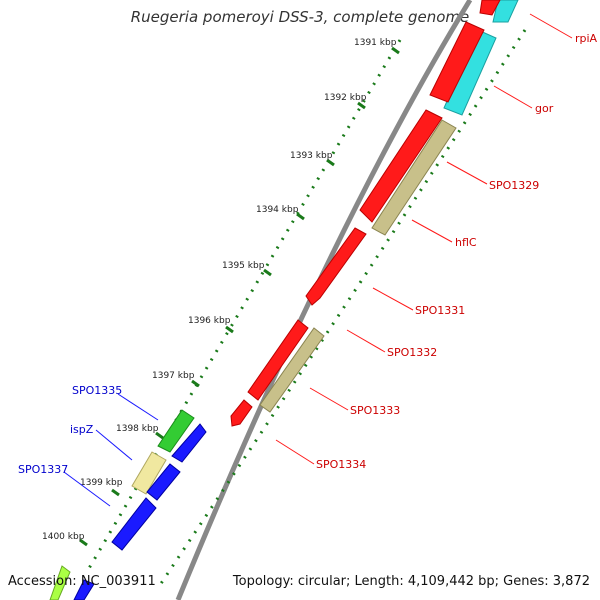 Image resolution: width=600 pixels, height=600 pixels. What do you see at coordinates (243, 266) in the screenshot?
I see `tick-label: 1395 kbp` at bounding box center [243, 266].